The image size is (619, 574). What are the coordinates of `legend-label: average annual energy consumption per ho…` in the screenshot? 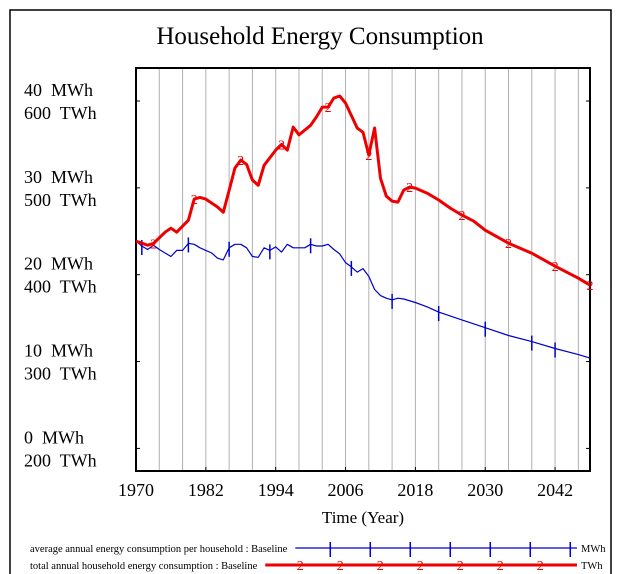 It's located at (159, 549).